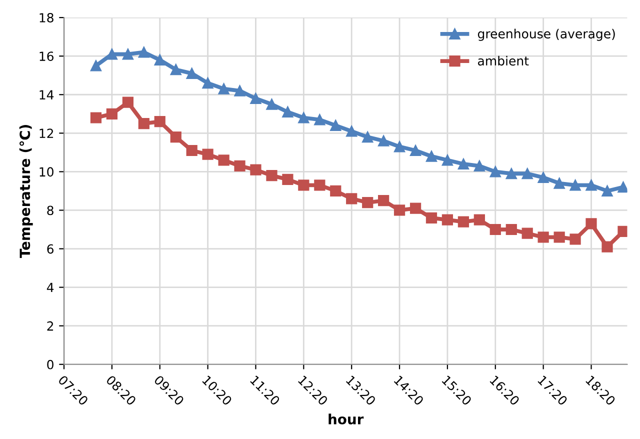  I want to click on legend-label: ambient, so click(503, 61).